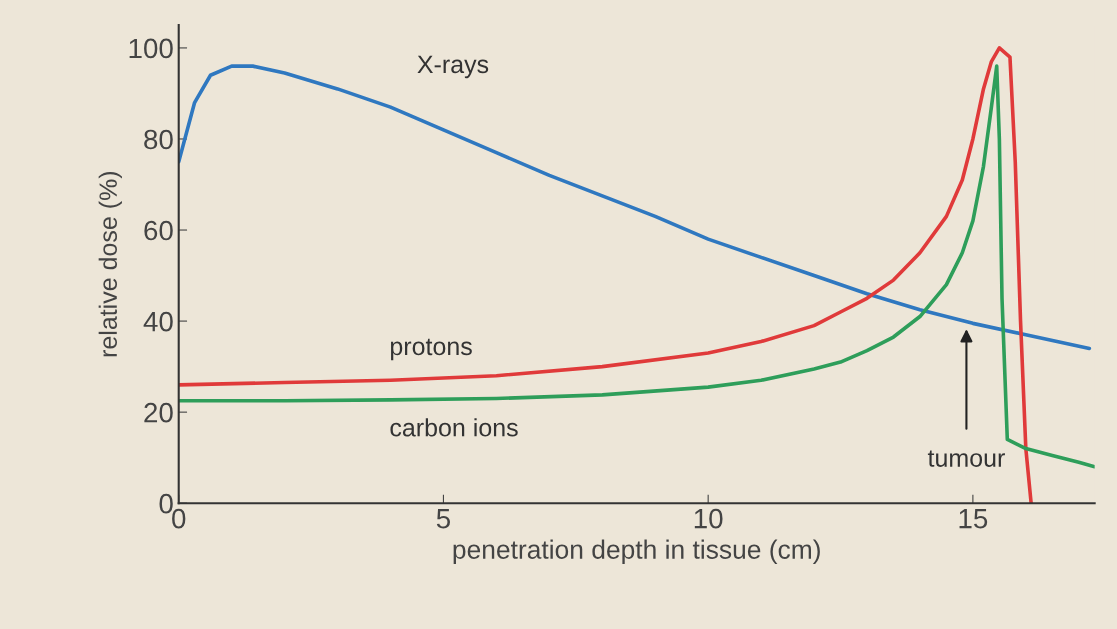 The width and height of the screenshot is (1117, 629). I want to click on y-tick-label: 80, so click(158, 139).